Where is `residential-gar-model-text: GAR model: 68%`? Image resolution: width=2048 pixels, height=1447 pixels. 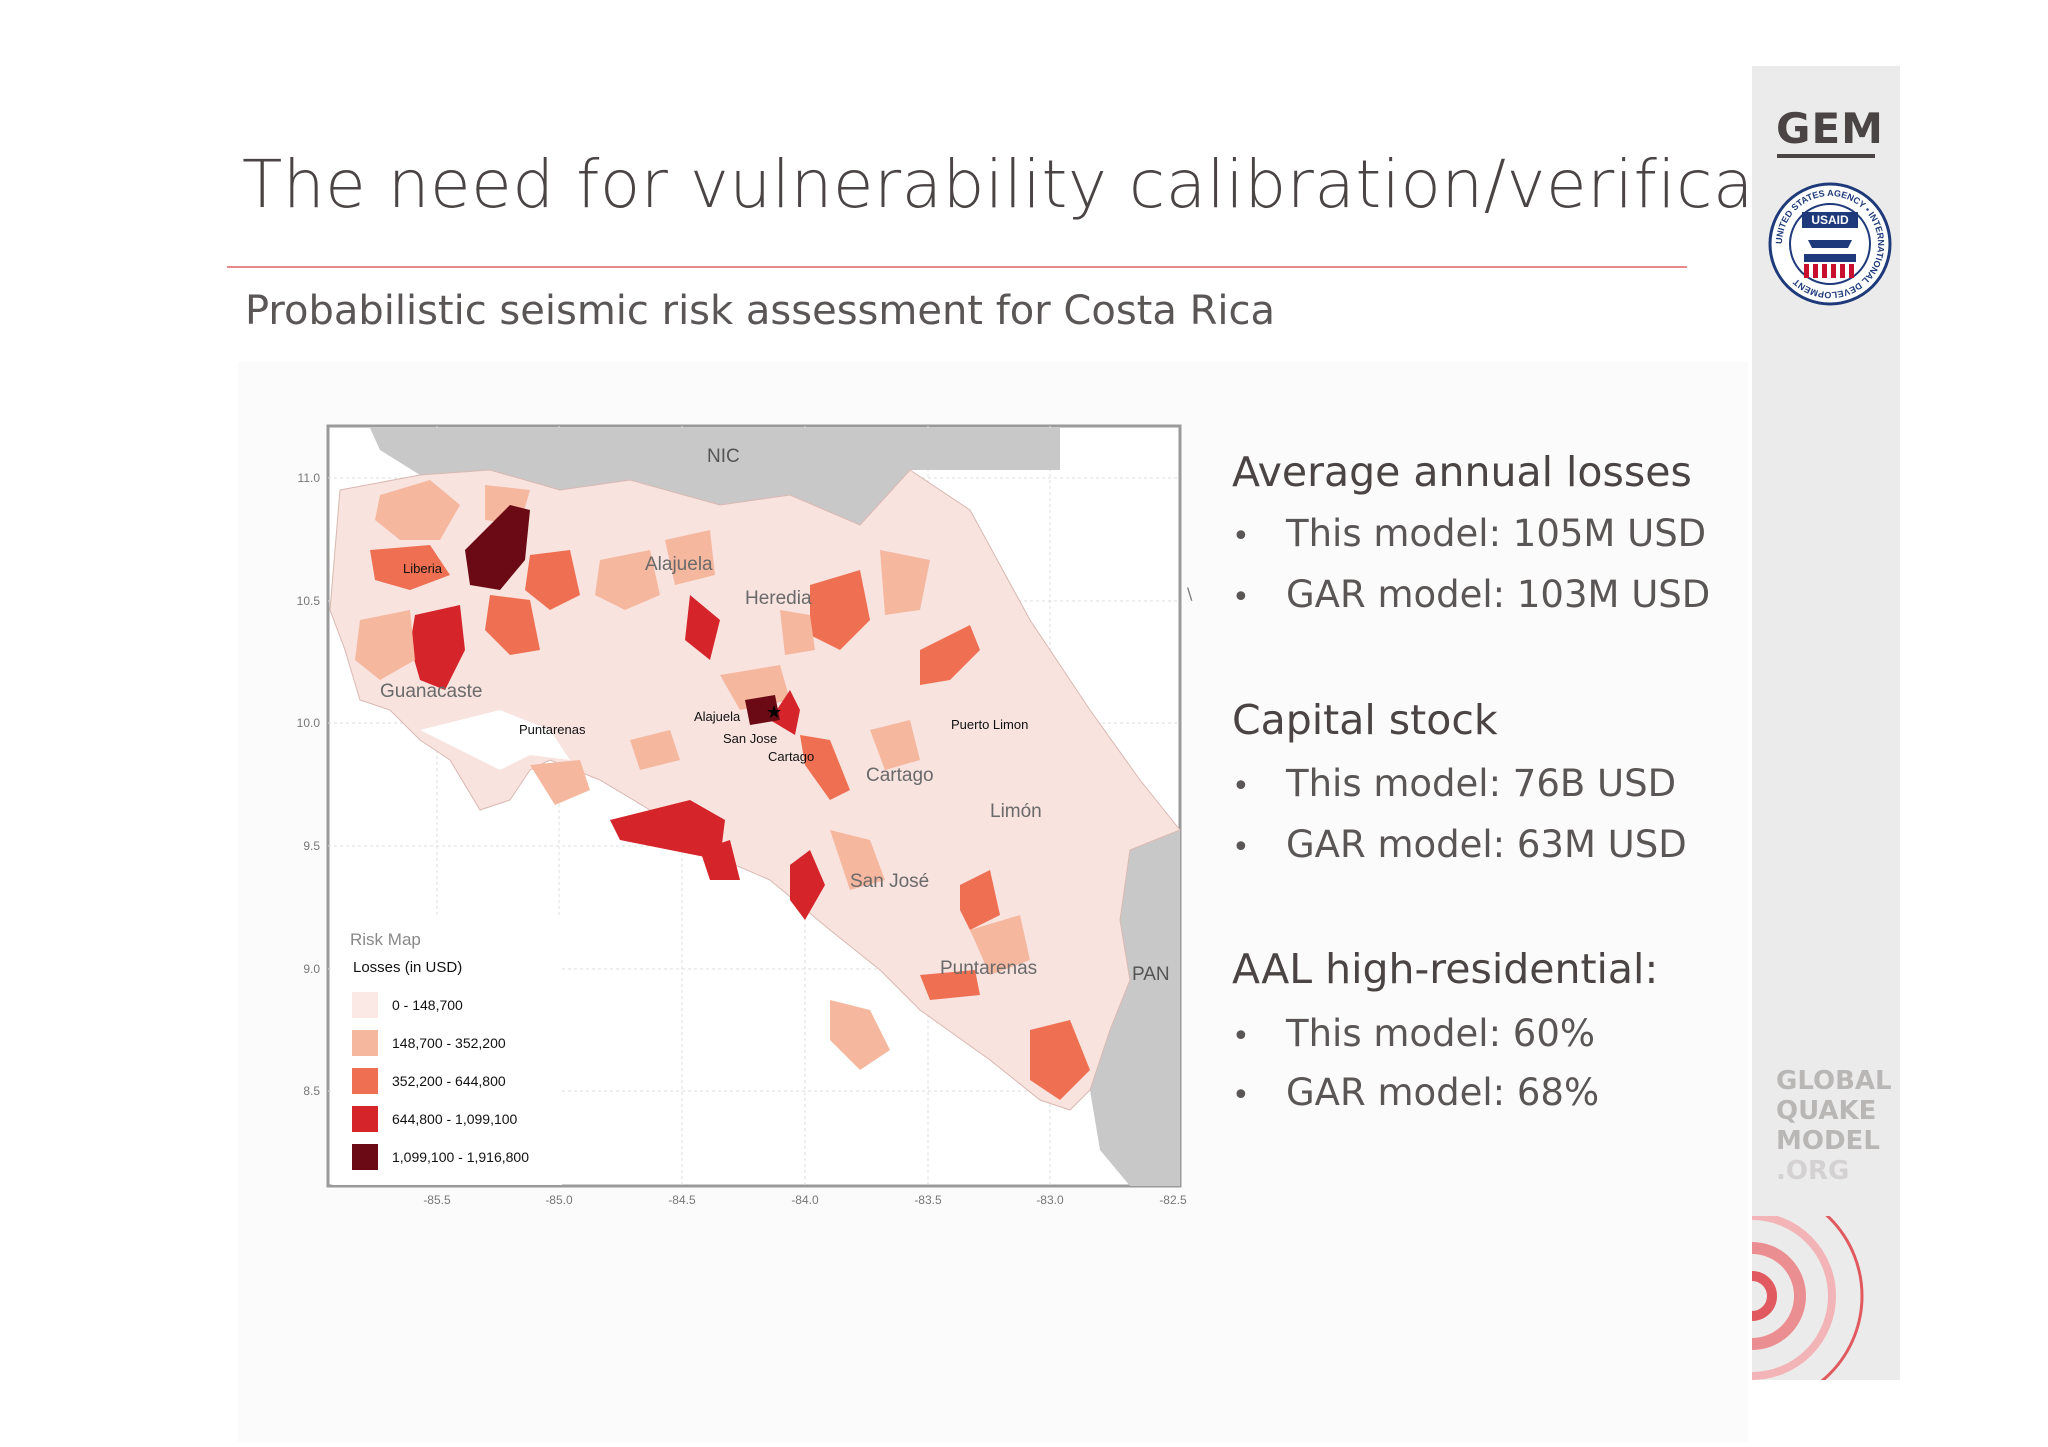 residential-gar-model-text: GAR model: 68% is located at coordinates (1443, 1092).